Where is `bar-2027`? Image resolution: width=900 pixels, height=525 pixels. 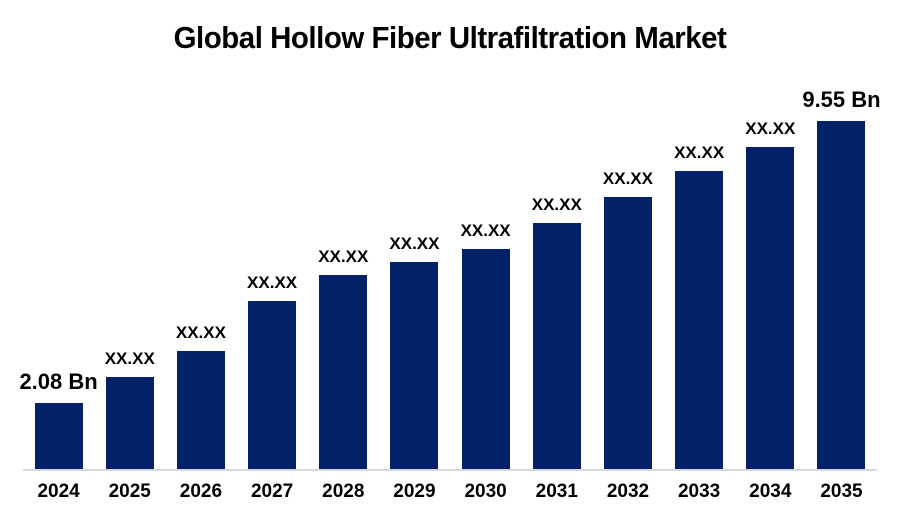 bar-2027 is located at coordinates (272, 385).